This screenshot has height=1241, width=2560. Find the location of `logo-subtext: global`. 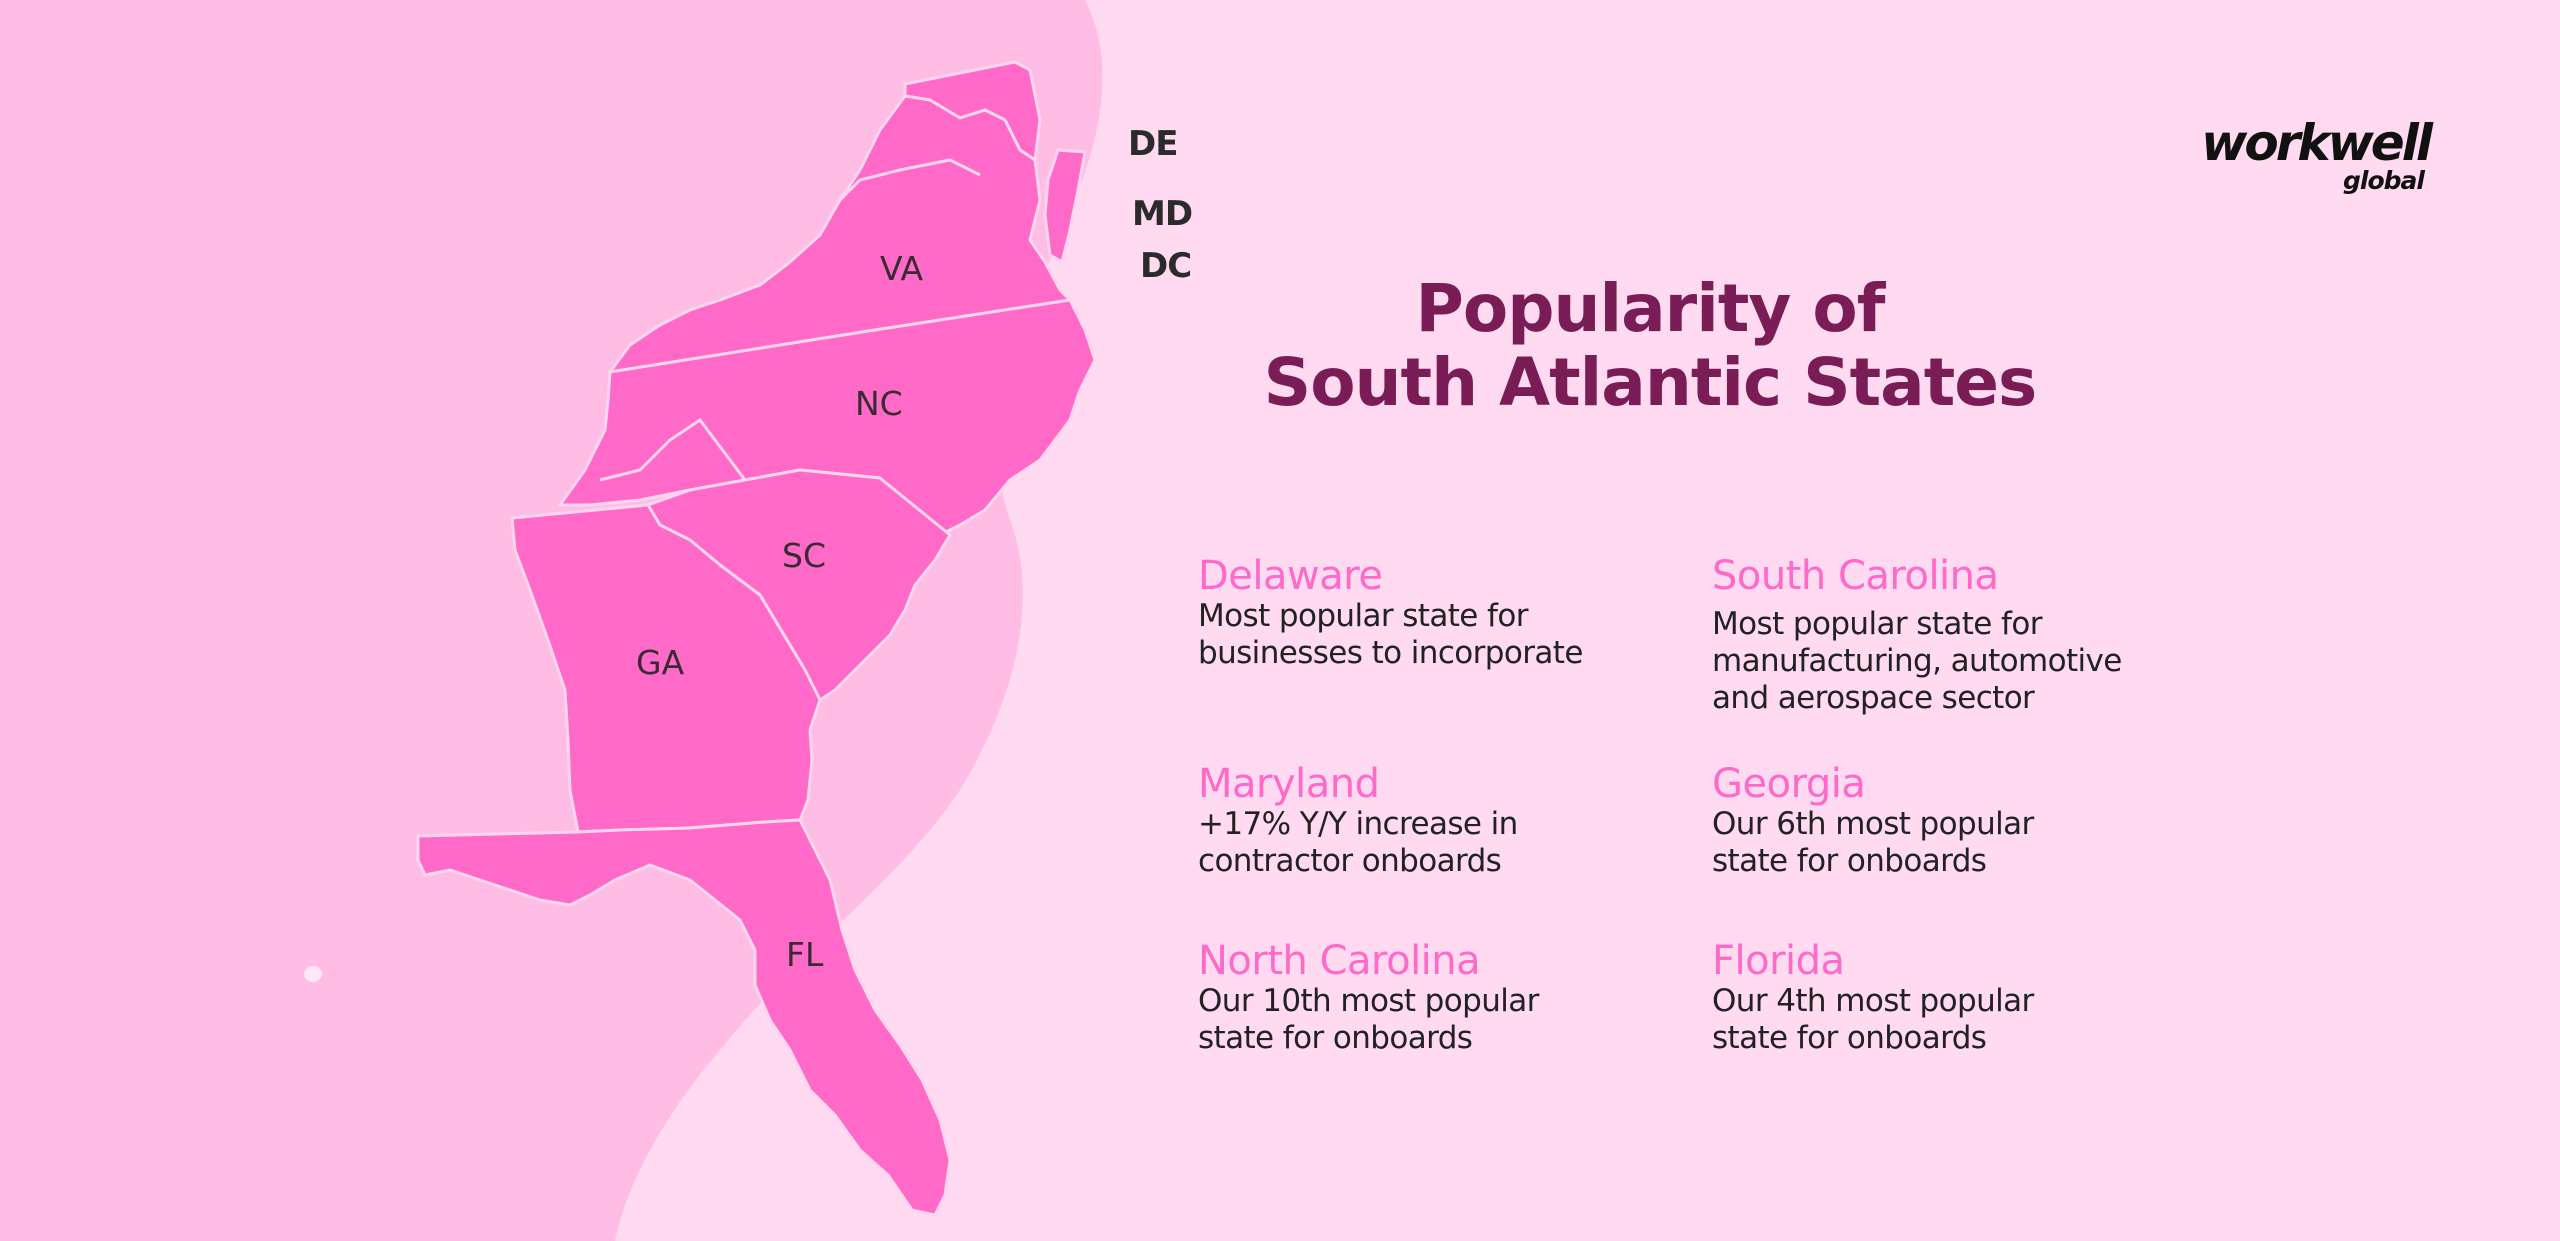

logo-subtext: global is located at coordinates (2384, 180).